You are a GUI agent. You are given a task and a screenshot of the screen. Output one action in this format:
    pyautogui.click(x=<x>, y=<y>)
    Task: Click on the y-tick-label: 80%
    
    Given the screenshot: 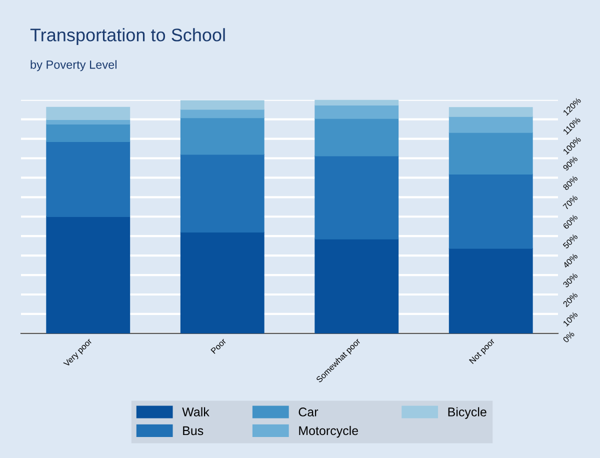 What is the action you would take?
    pyautogui.click(x=570, y=183)
    